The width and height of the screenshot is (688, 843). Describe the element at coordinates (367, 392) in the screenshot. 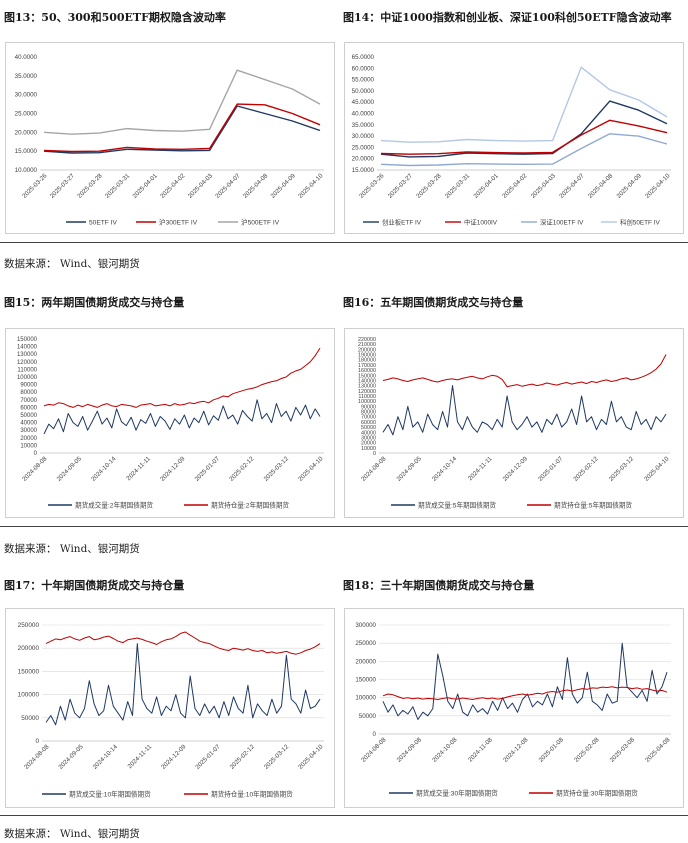

I see `y-tick-label: 120000` at that location.